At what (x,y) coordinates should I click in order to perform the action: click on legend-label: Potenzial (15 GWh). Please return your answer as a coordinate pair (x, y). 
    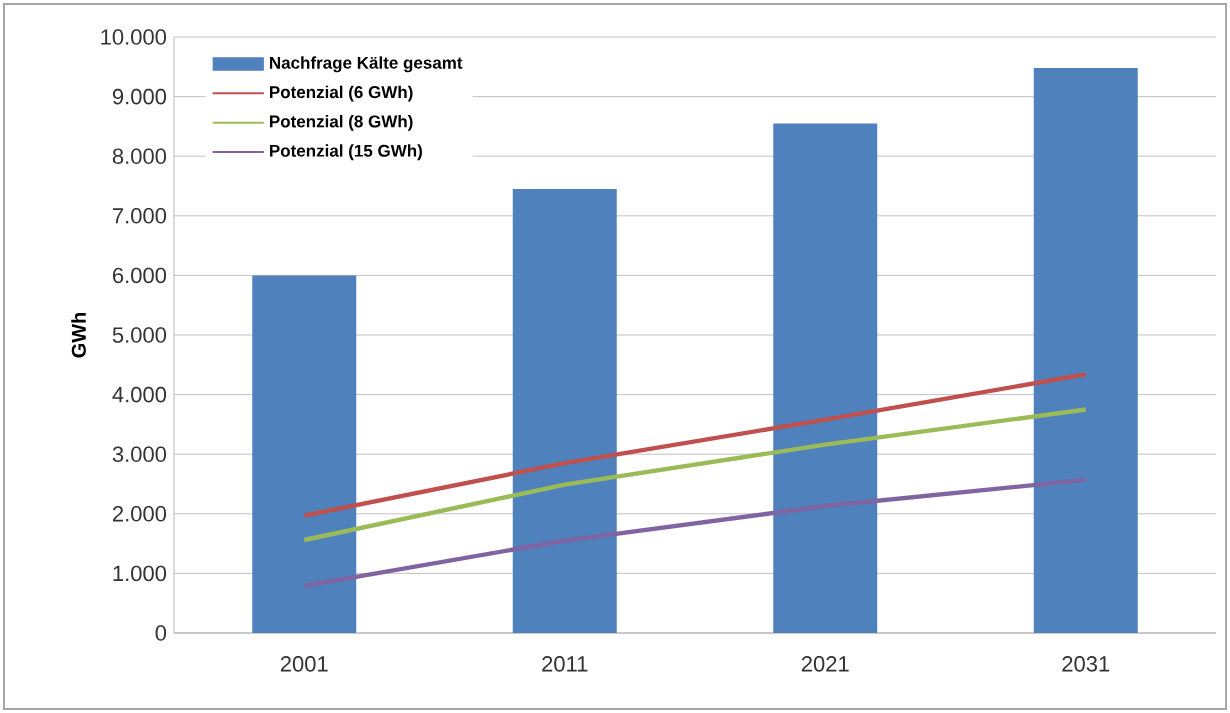
    Looking at the image, I should click on (346, 152).